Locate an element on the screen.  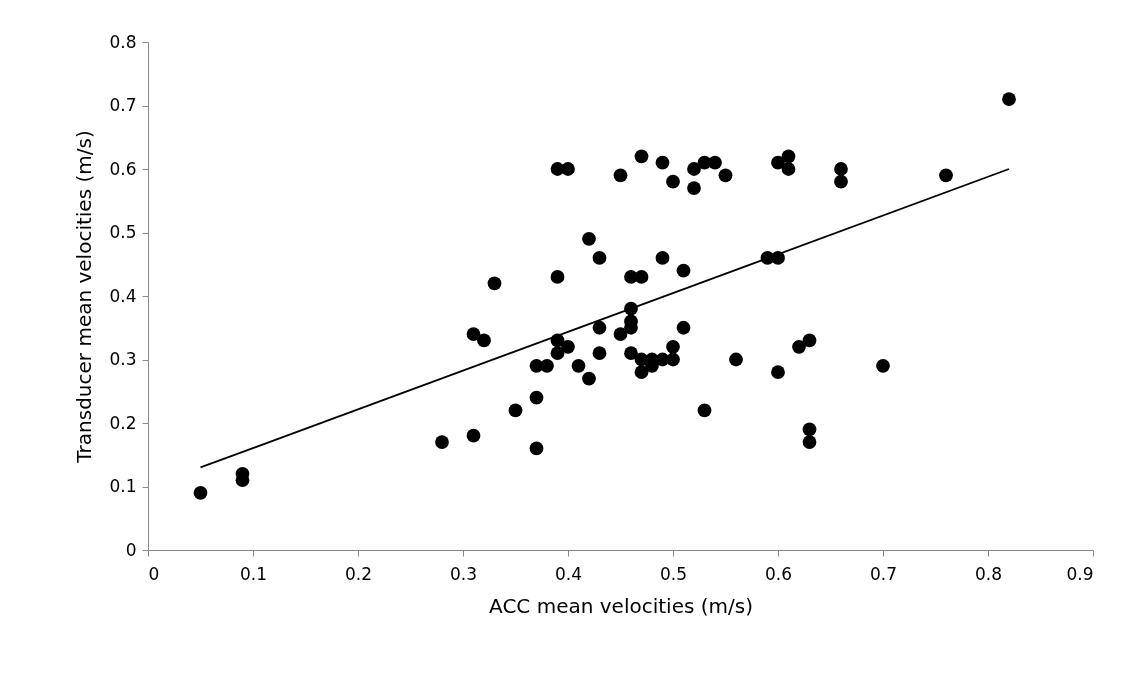
y-axis-title: Transducer mean velocities (m/s) is located at coordinates (84, 297).